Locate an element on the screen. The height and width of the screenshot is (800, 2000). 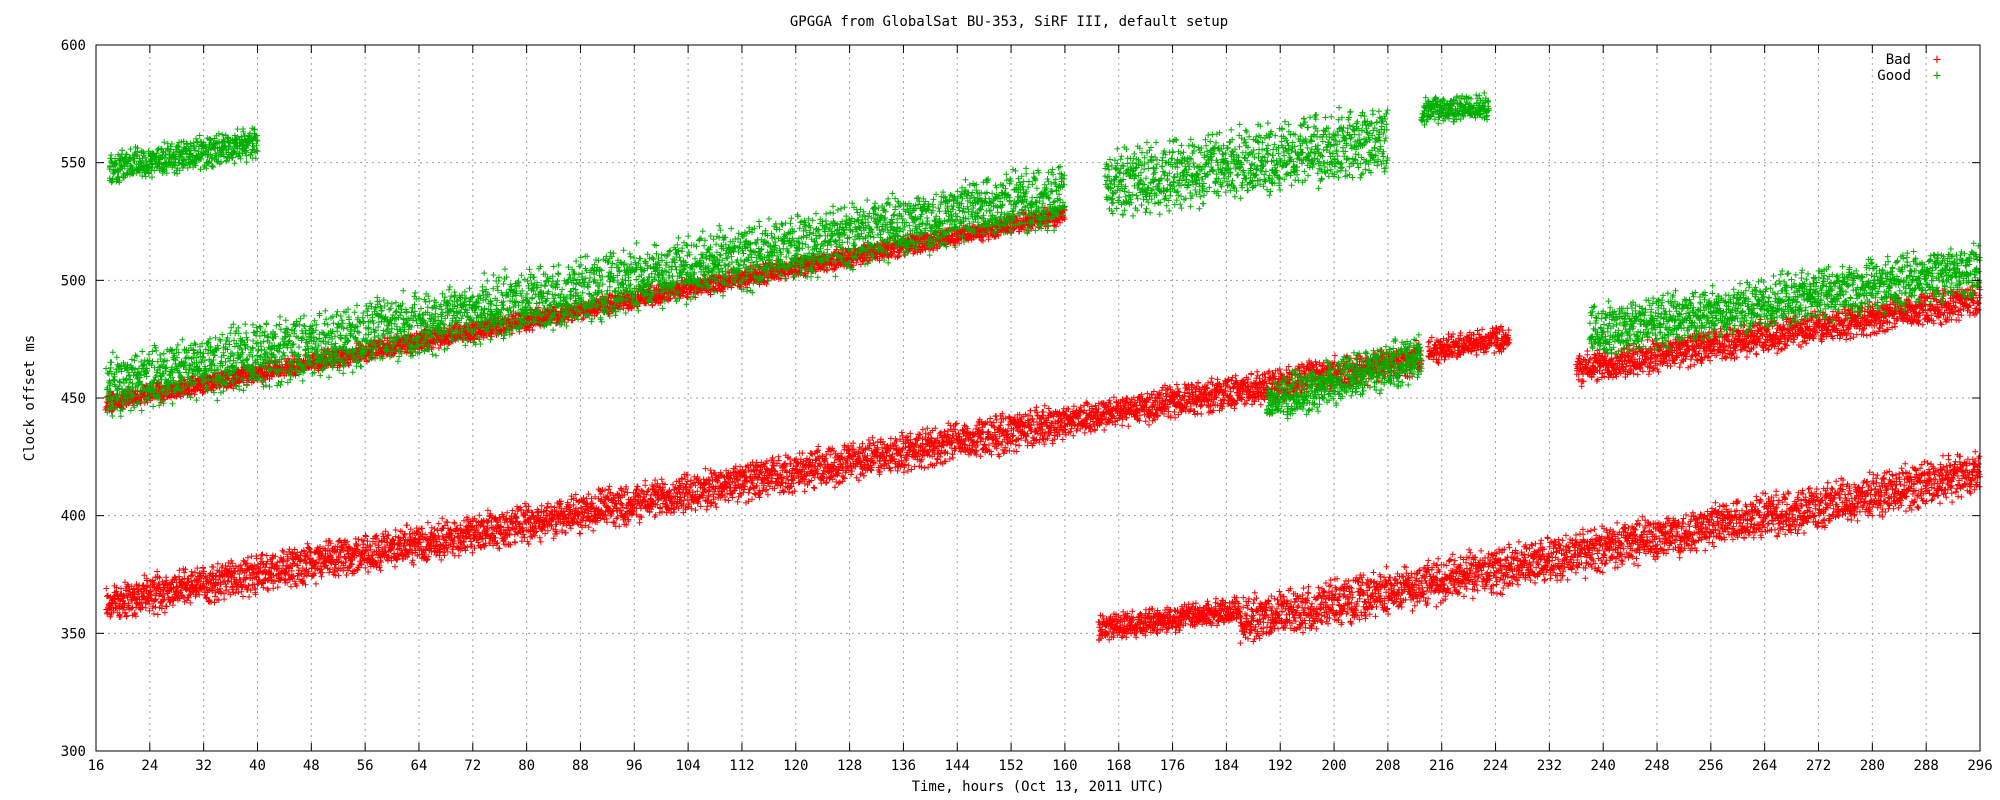
legend-bad-label: Bad is located at coordinates (1898, 60).